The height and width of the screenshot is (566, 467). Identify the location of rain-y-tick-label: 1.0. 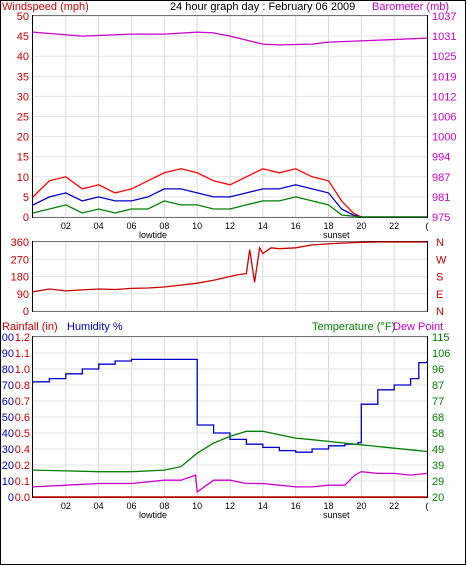
(22, 370).